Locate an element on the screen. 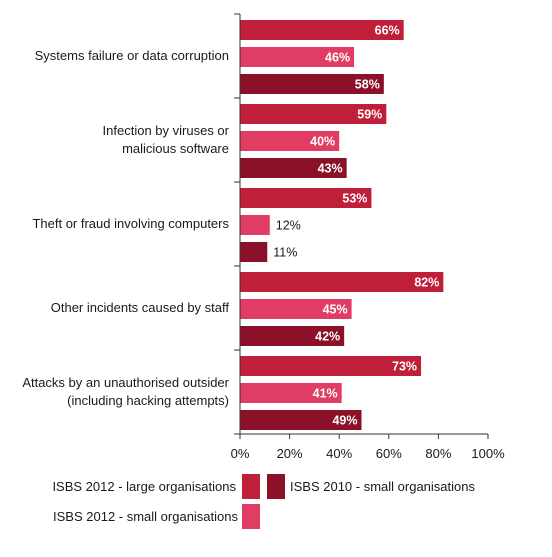  data-label: 66% is located at coordinates (387, 31).